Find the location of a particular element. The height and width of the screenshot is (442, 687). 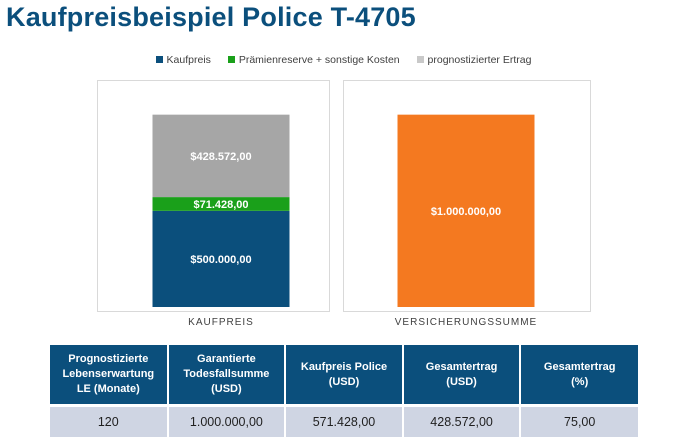

data-label-kaufpreis-prognostizierter-ertrag: $428.572,00 is located at coordinates (220, 157).